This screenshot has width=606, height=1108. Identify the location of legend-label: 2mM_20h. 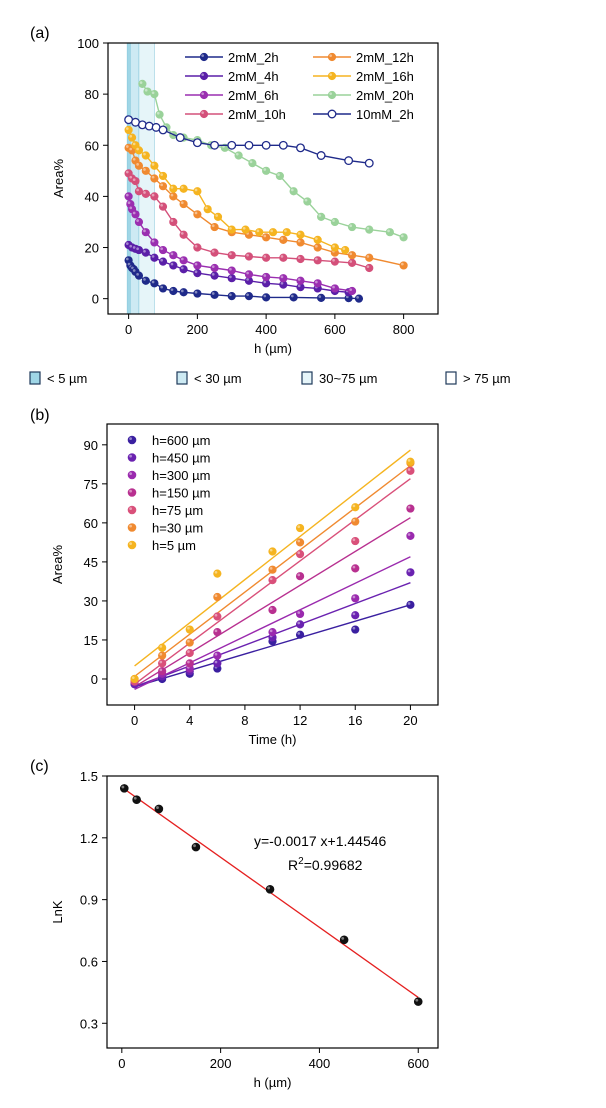
(385, 95).